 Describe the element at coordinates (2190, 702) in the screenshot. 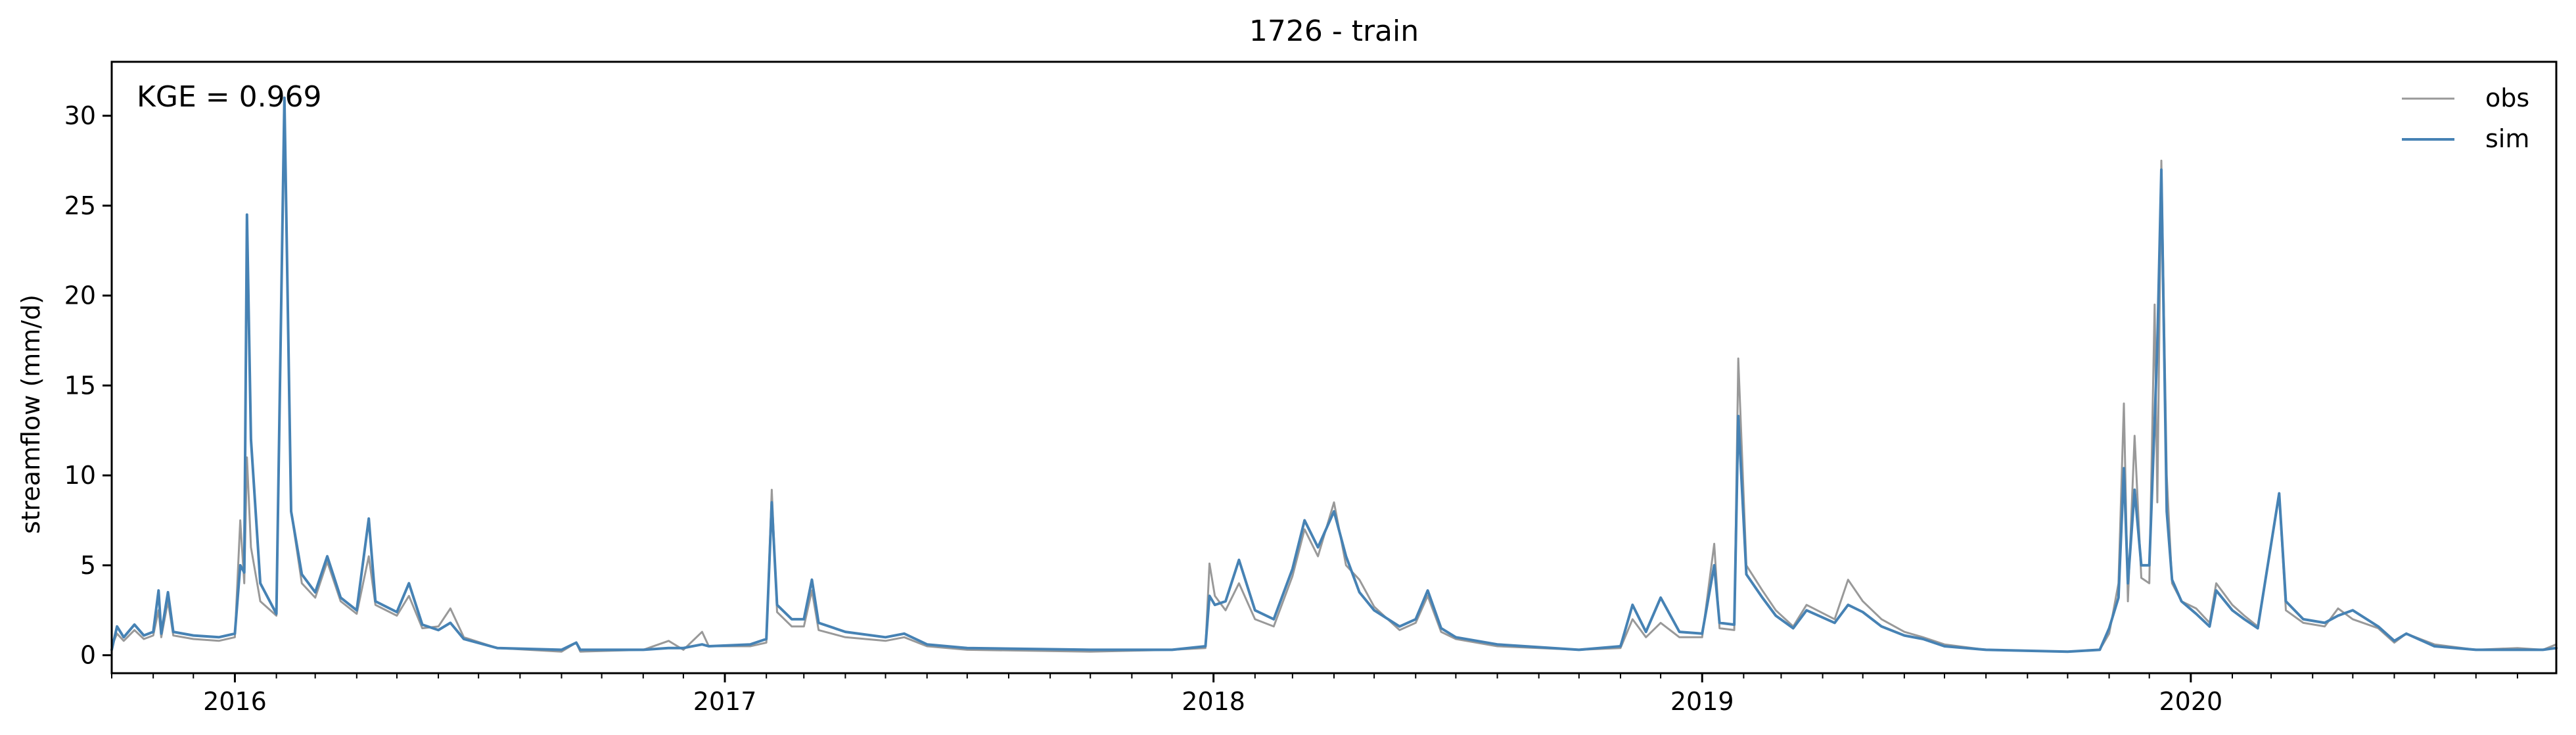

I see `x-tick-label: 2020` at that location.